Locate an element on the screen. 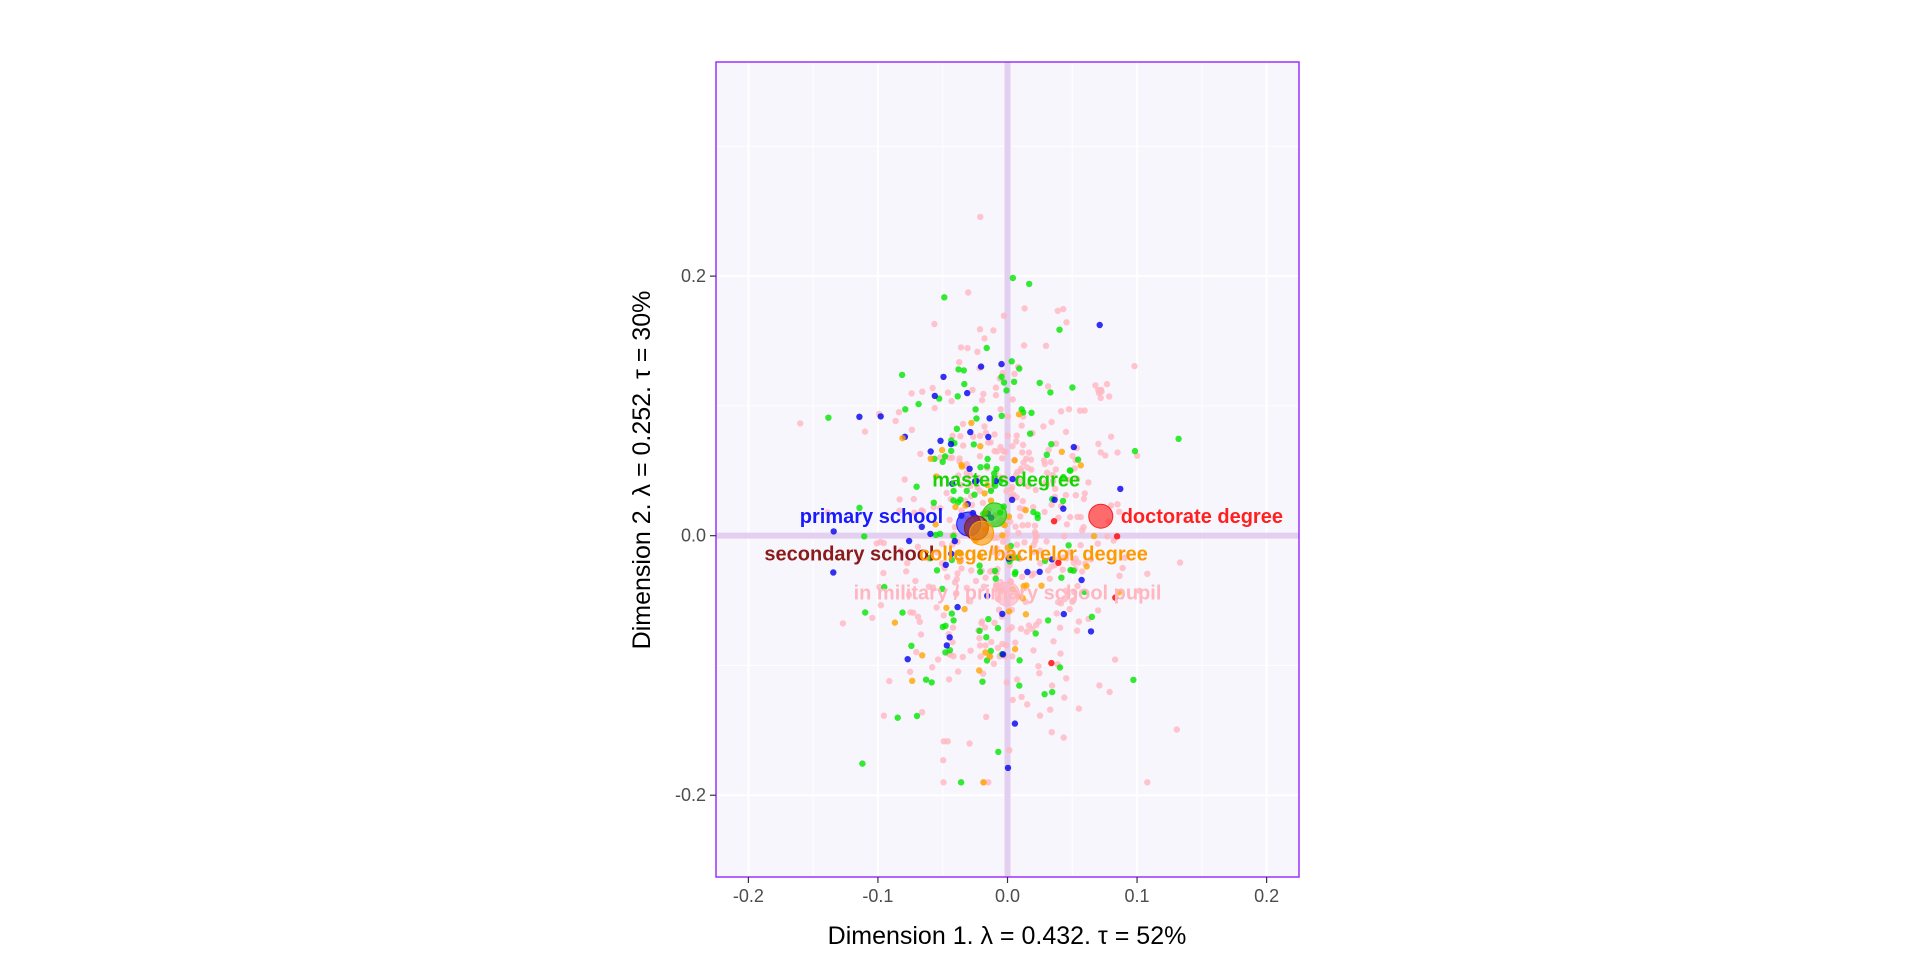 The image size is (1920, 960). x-tick-label: 0.1 is located at coordinates (1137, 896).